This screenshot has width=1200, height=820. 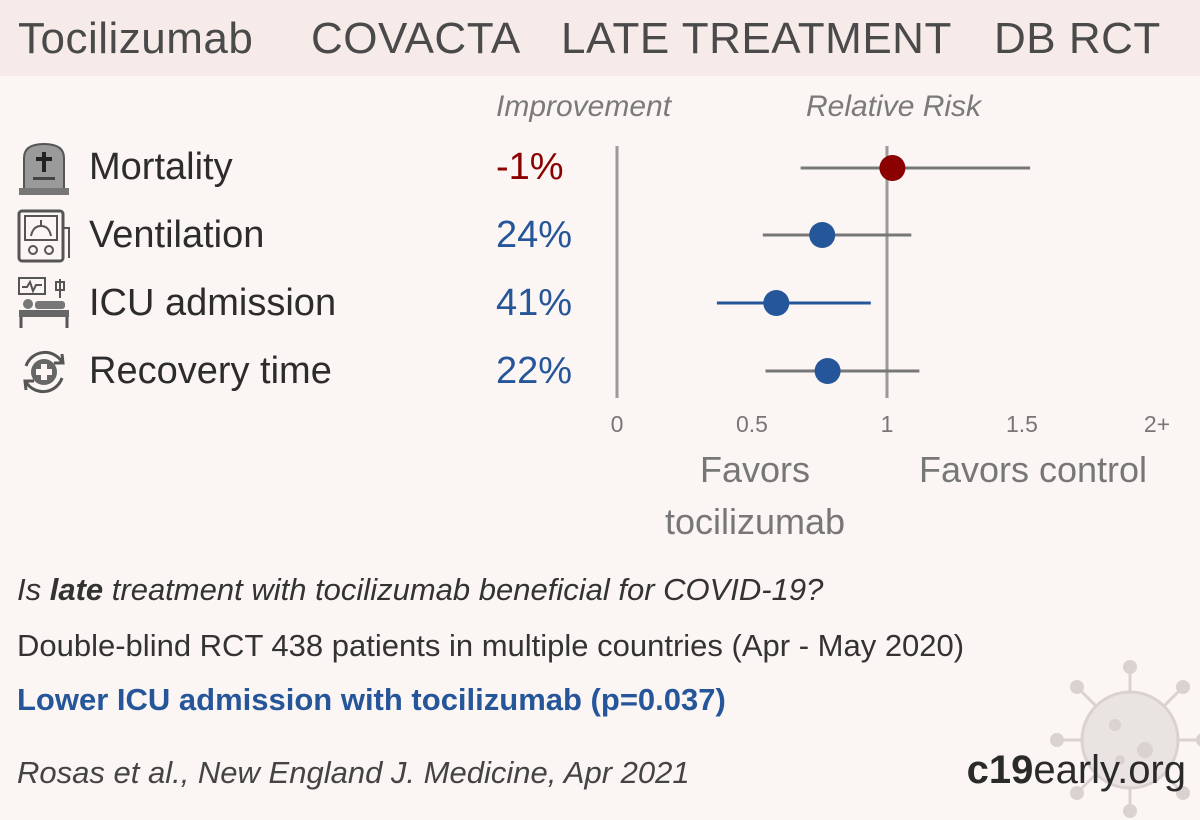 What do you see at coordinates (530, 167) in the screenshot?
I see `improvement-mortality: -1%` at bounding box center [530, 167].